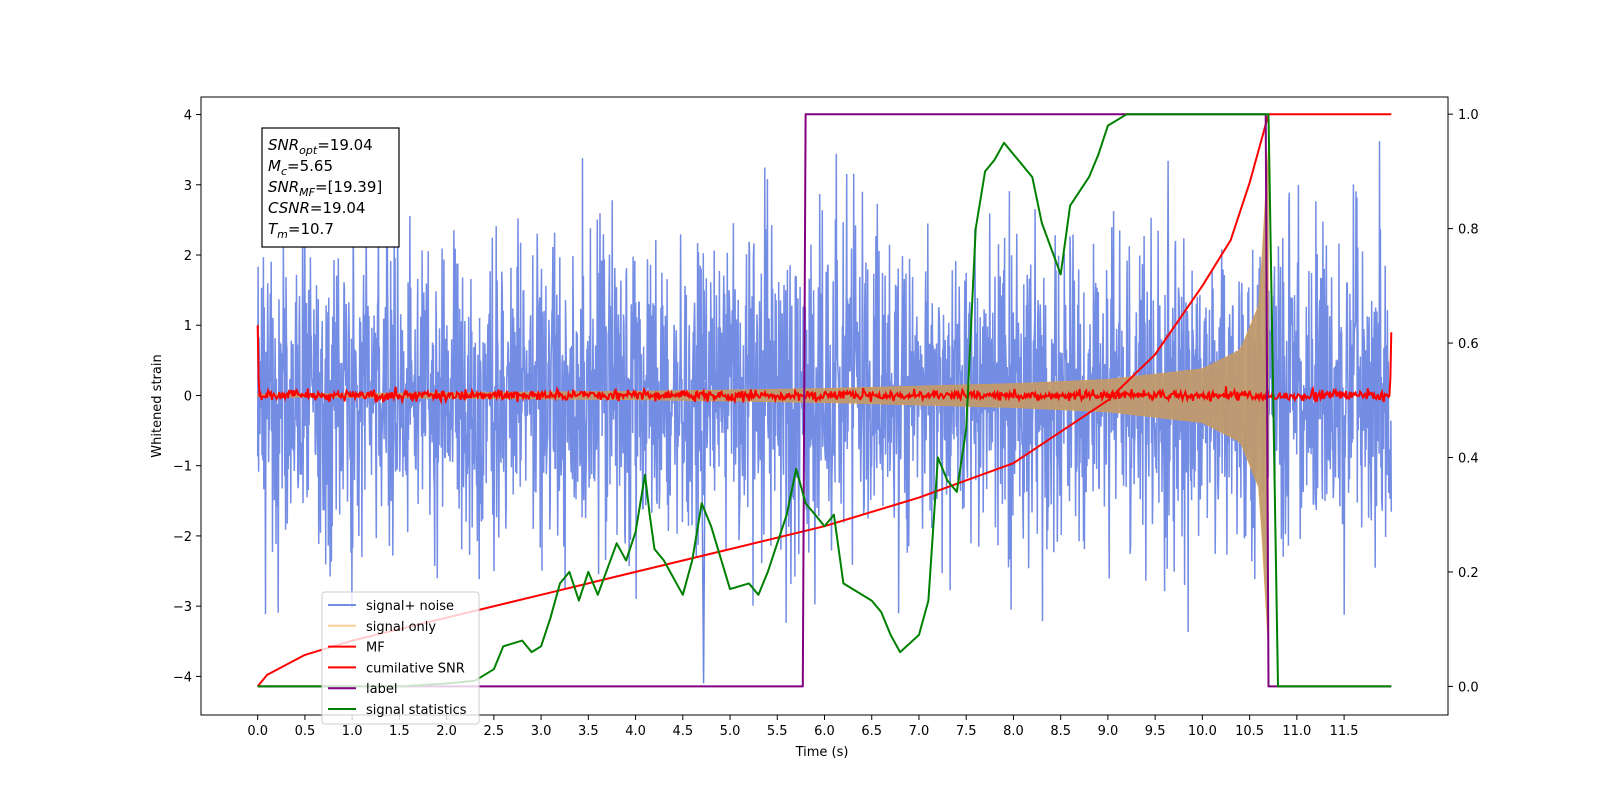  What do you see at coordinates (1202, 731) in the screenshot?
I see `x-tick-label: 10.0` at bounding box center [1202, 731].